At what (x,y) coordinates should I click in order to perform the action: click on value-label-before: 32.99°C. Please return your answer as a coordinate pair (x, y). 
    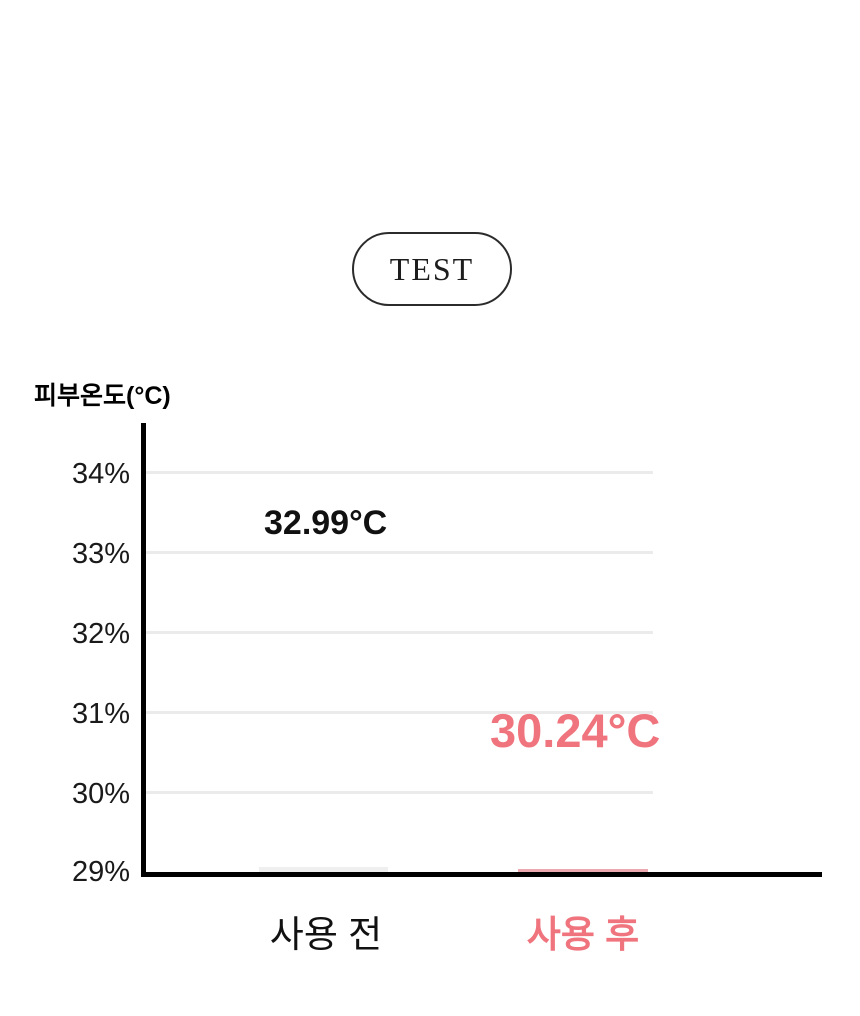
    Looking at the image, I should click on (326, 523).